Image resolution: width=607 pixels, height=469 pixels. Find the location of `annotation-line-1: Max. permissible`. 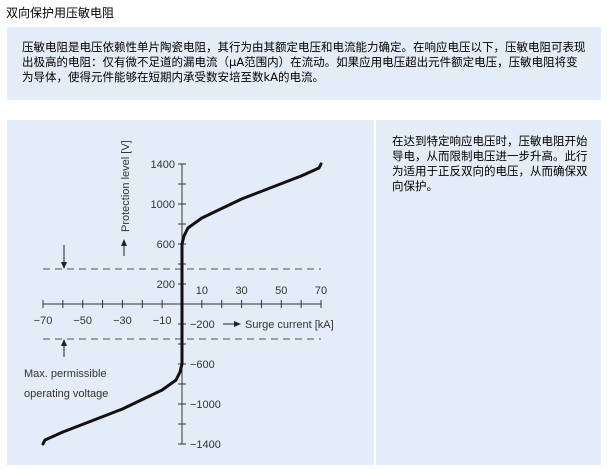

annotation-line-1: Max. permissible is located at coordinates (65, 374).